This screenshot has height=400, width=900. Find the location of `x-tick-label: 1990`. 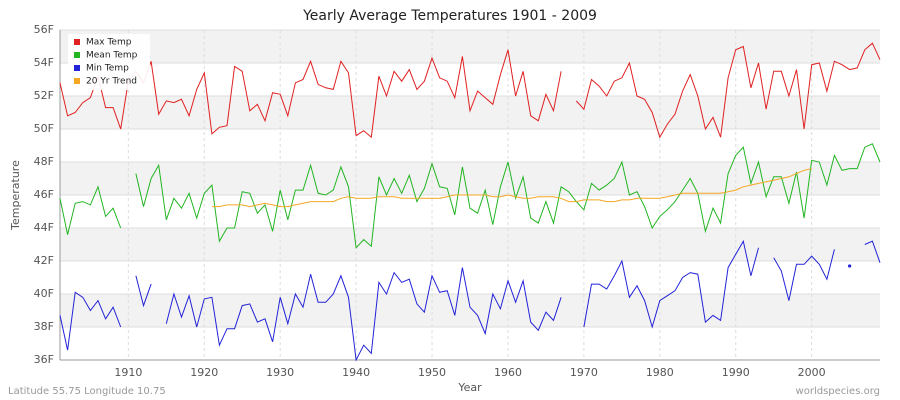

x-tick-label: 1990 is located at coordinates (736, 372).